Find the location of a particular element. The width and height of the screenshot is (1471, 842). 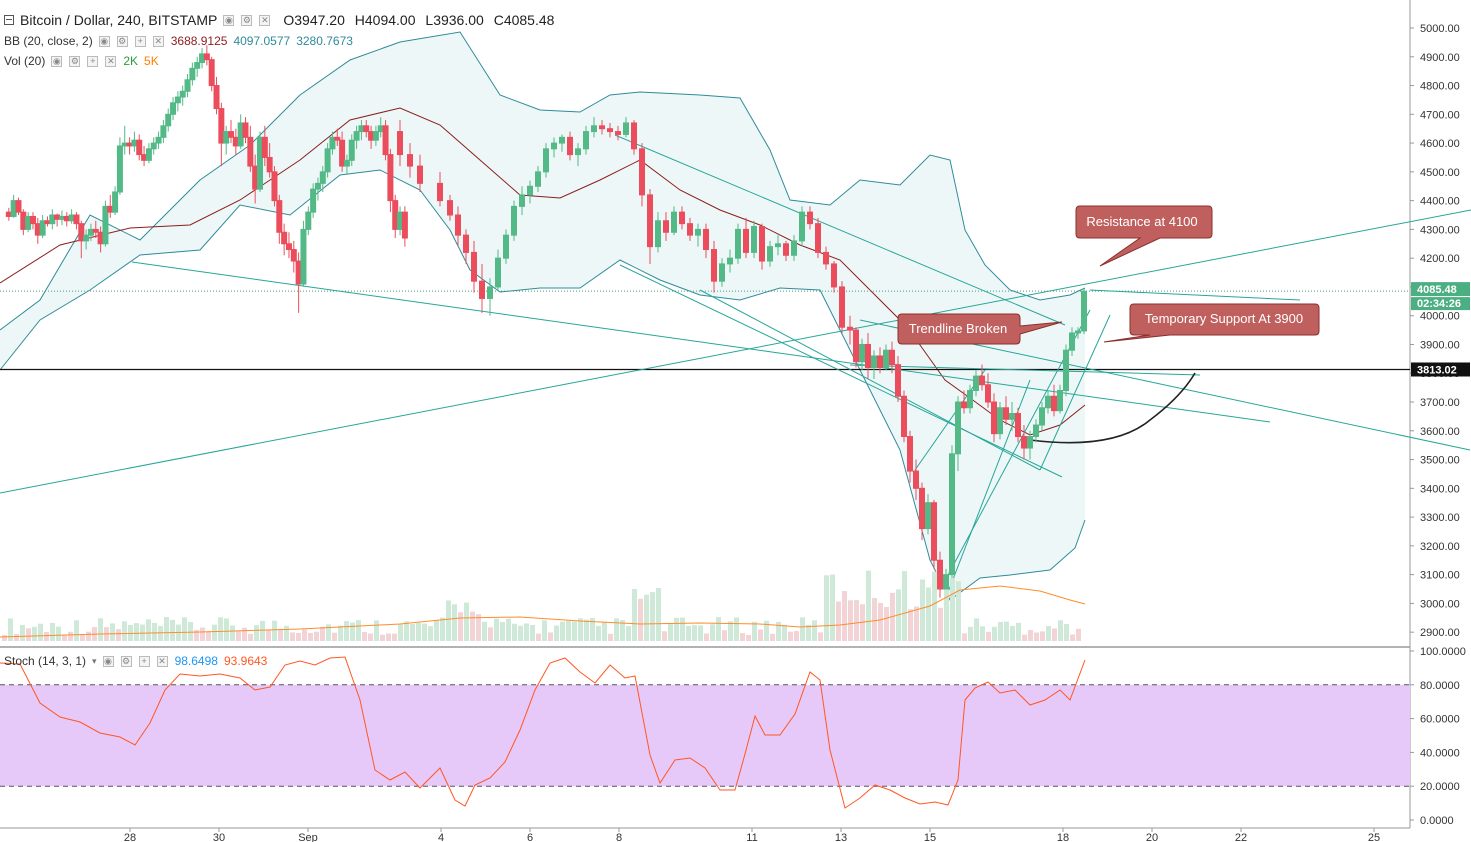

stoch-d-line is located at coordinates (543, 732).